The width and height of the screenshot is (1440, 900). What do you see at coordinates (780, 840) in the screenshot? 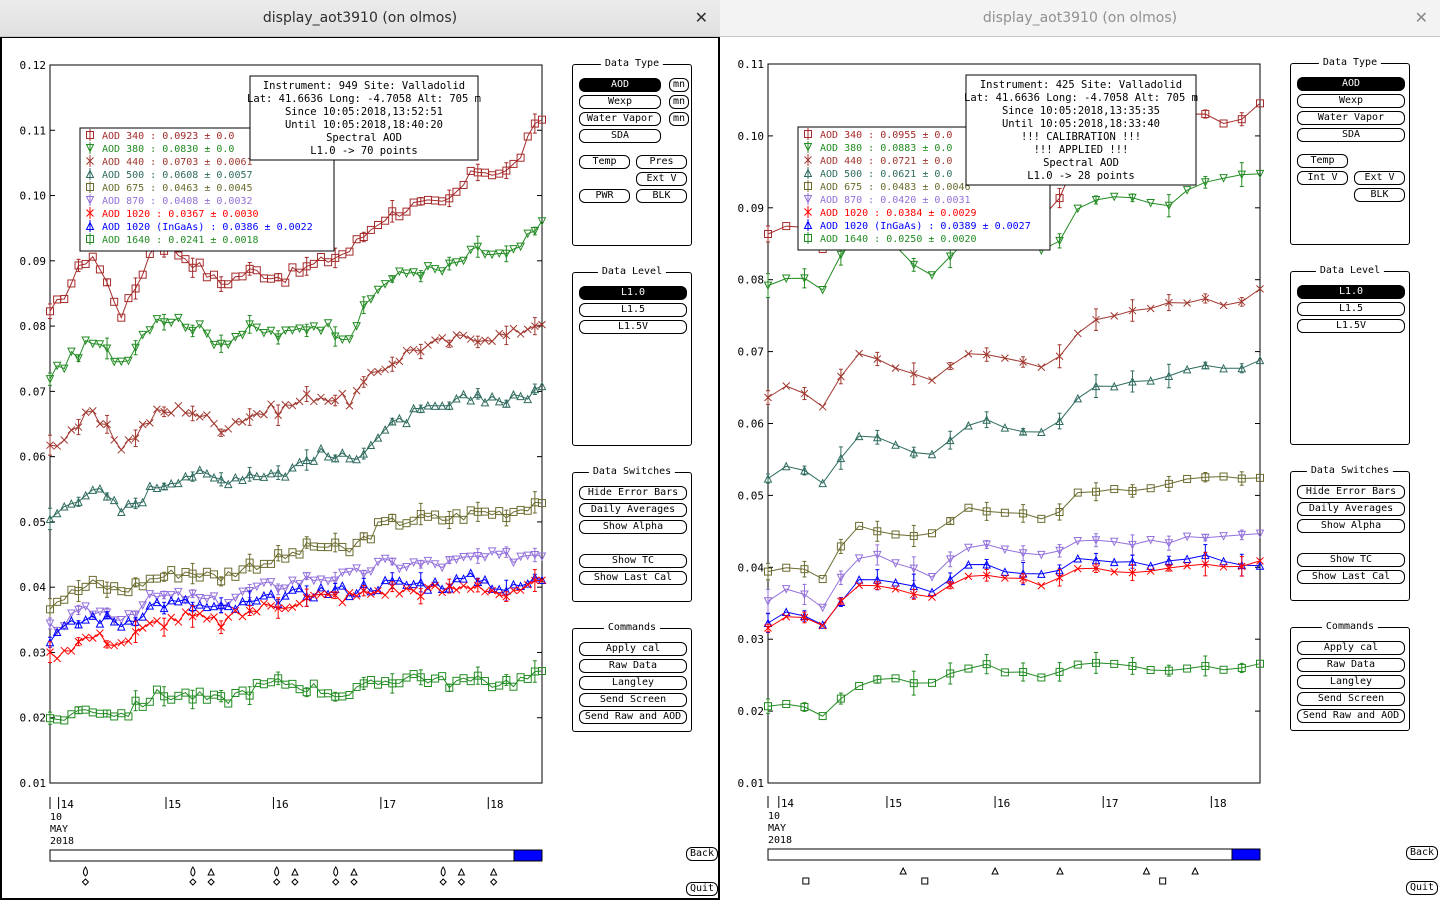
I see `date-label: 2018` at bounding box center [780, 840].